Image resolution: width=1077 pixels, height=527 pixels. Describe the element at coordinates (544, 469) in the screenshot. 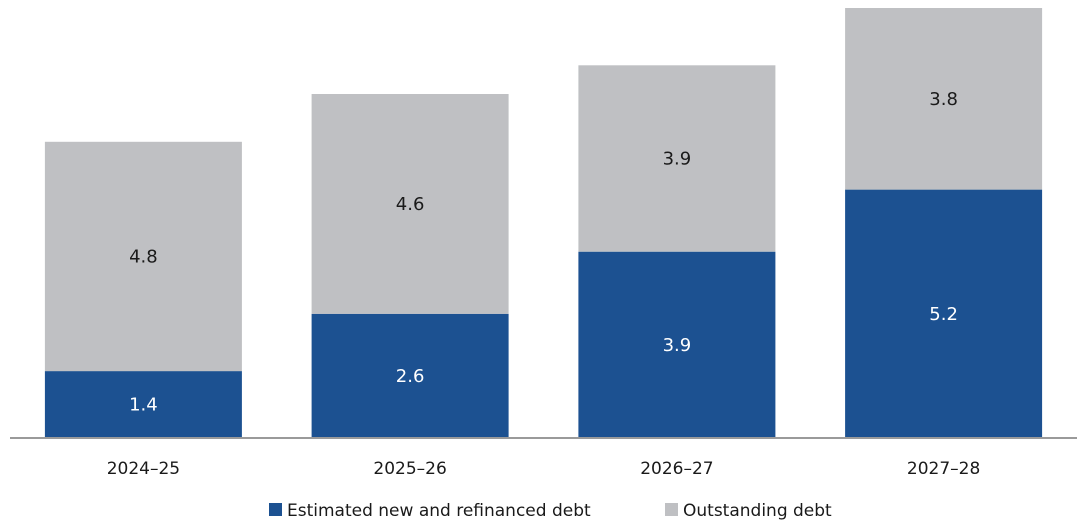

I see `x-tick-labels: 2024–25 2025–26 2026–27 2027–28` at that location.